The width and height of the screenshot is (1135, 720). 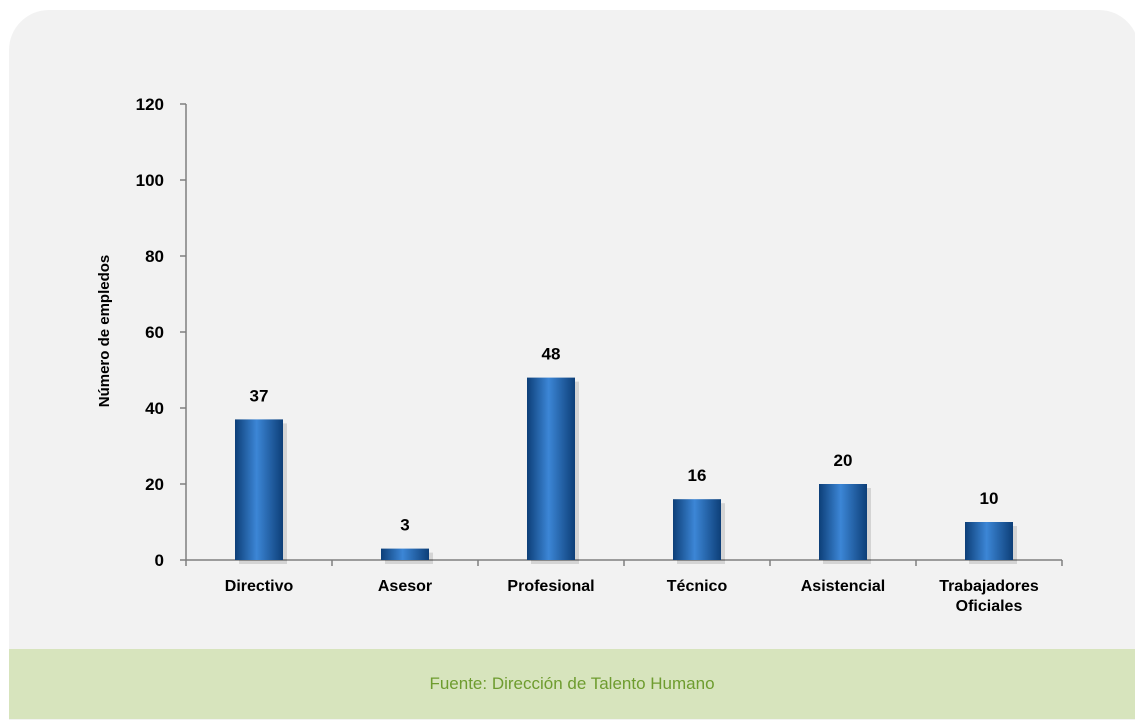 What do you see at coordinates (405, 554) in the screenshot?
I see `bar-asesor` at bounding box center [405, 554].